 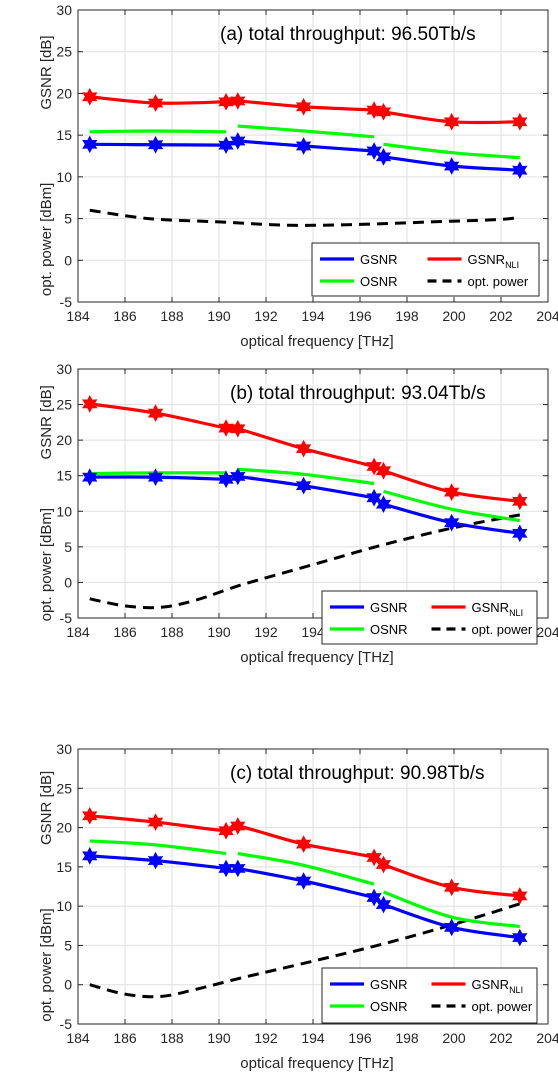 What do you see at coordinates (454, 316) in the screenshot?
I see `x-tick-label: 200` at bounding box center [454, 316].